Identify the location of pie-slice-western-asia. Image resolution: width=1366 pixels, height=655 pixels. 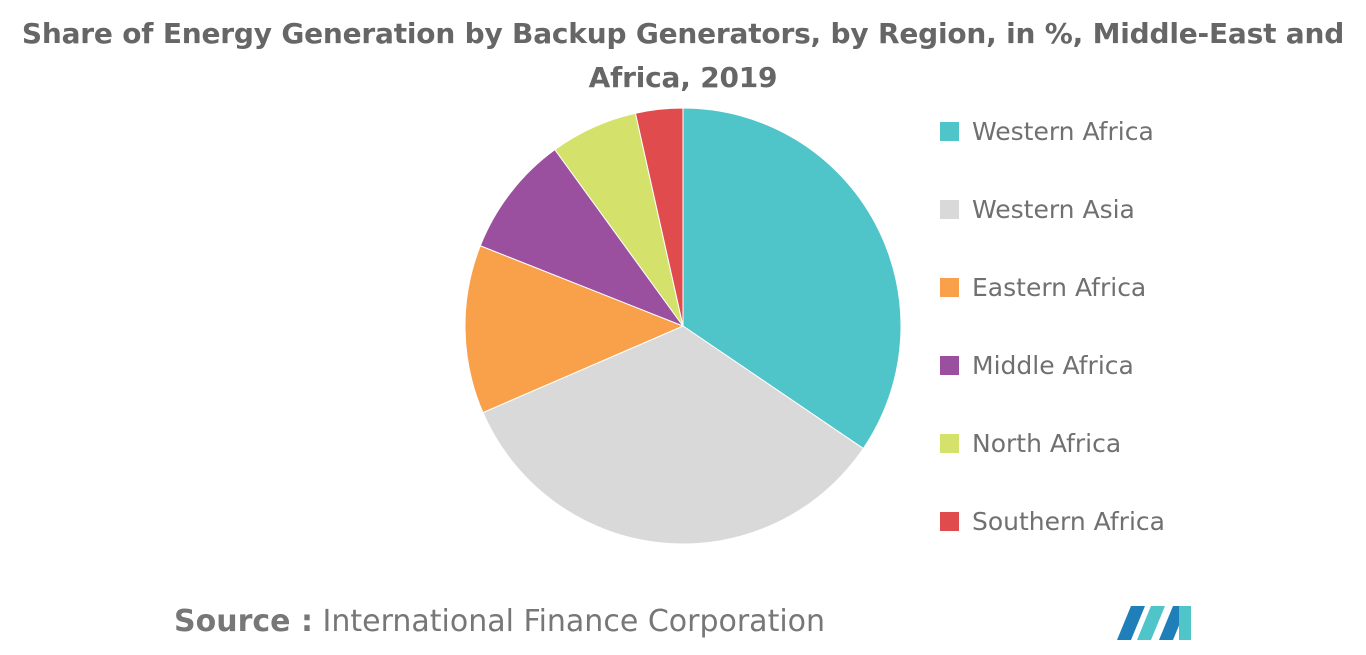
(673, 435).